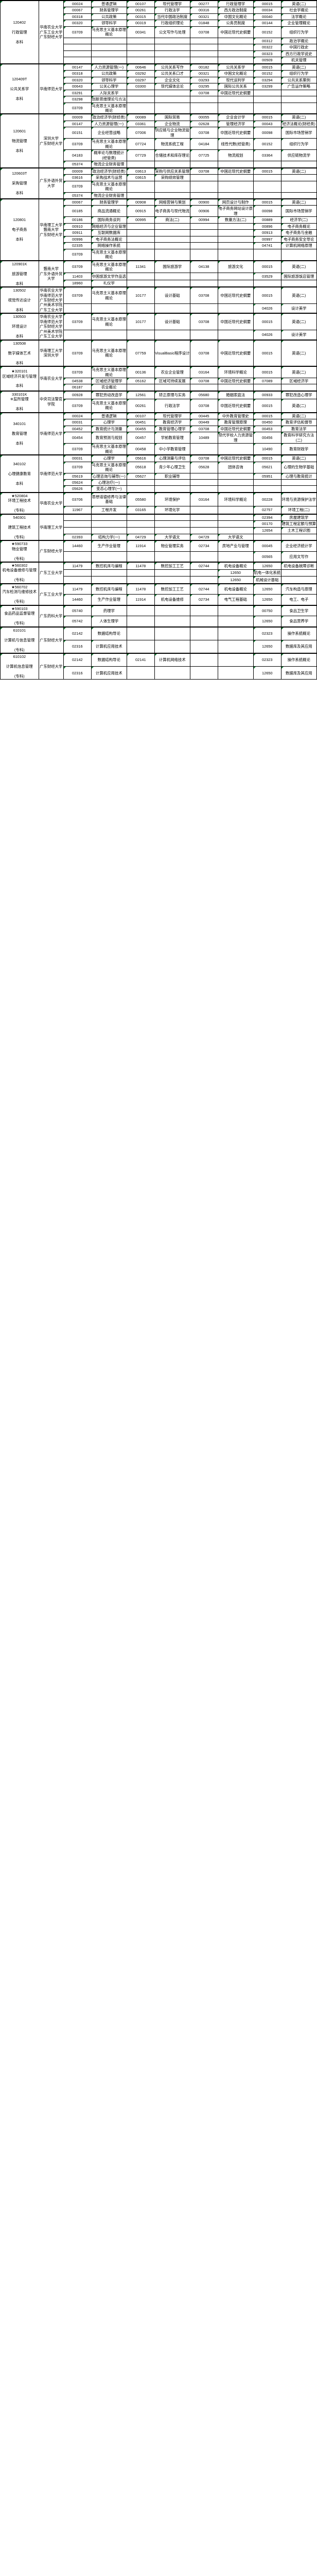  I want to click on major-cell: ★560302 机电设备维修与管理 (专科), so click(19, 573).